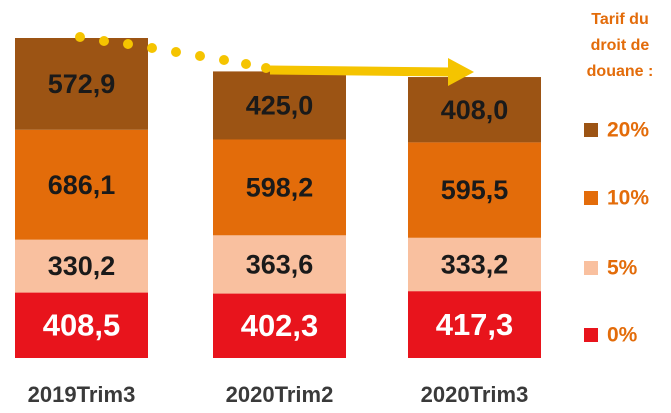 The image size is (671, 413). Describe the element at coordinates (274, 59) in the screenshot. I see `trend-arrow` at that location.